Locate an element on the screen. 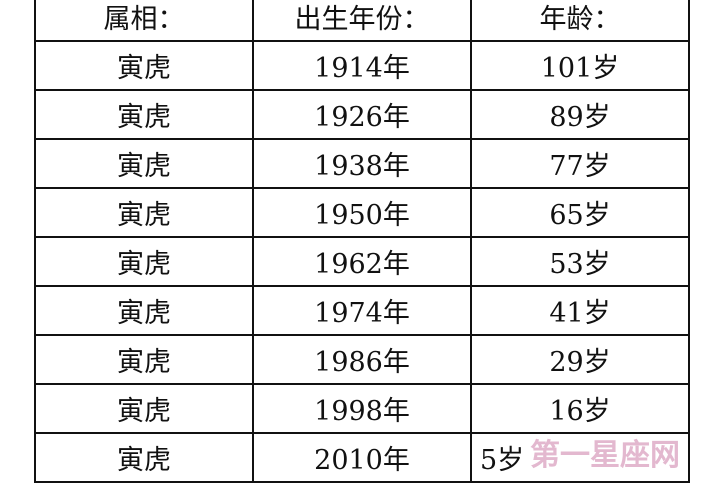 Image resolution: width=713 pixels, height=483 pixels. header-birth-year: 出生年份： is located at coordinates (362, 21).